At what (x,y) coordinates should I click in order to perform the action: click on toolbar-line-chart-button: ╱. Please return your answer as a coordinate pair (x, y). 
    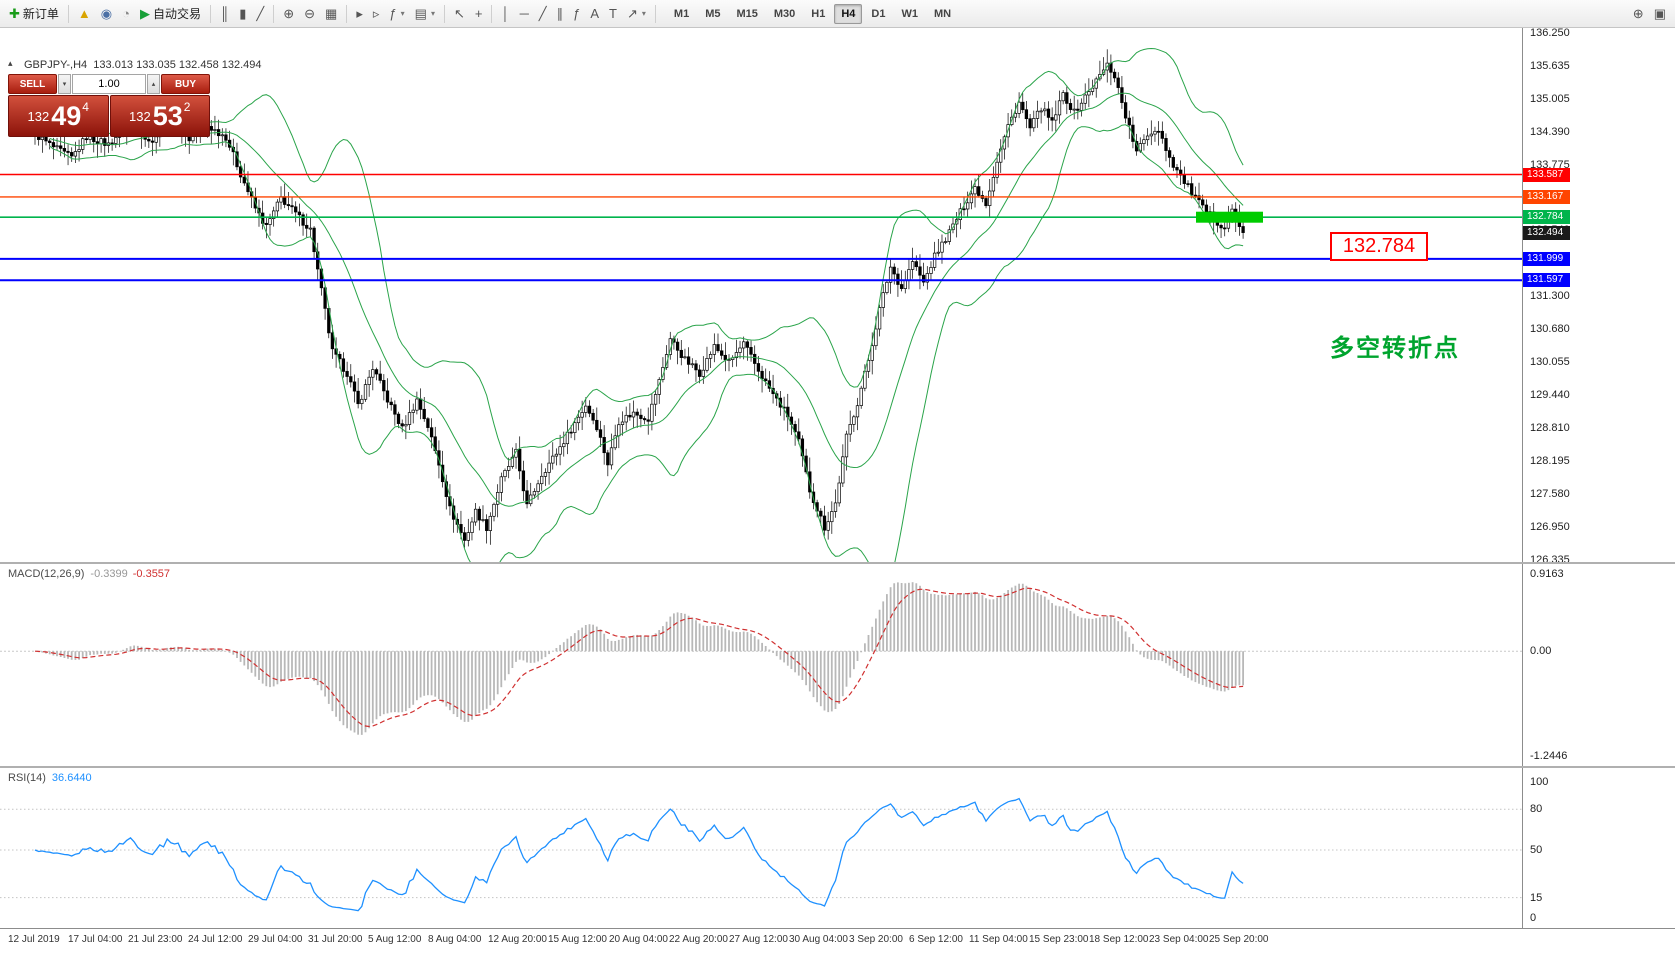
    Looking at the image, I should click on (260, 14).